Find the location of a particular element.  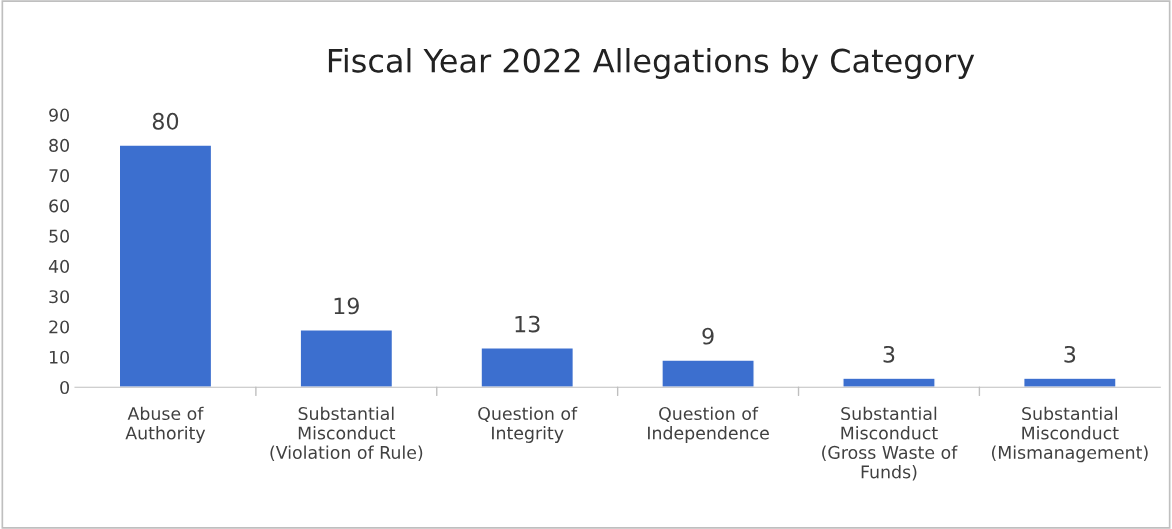

data-label: 13 is located at coordinates (527, 324).